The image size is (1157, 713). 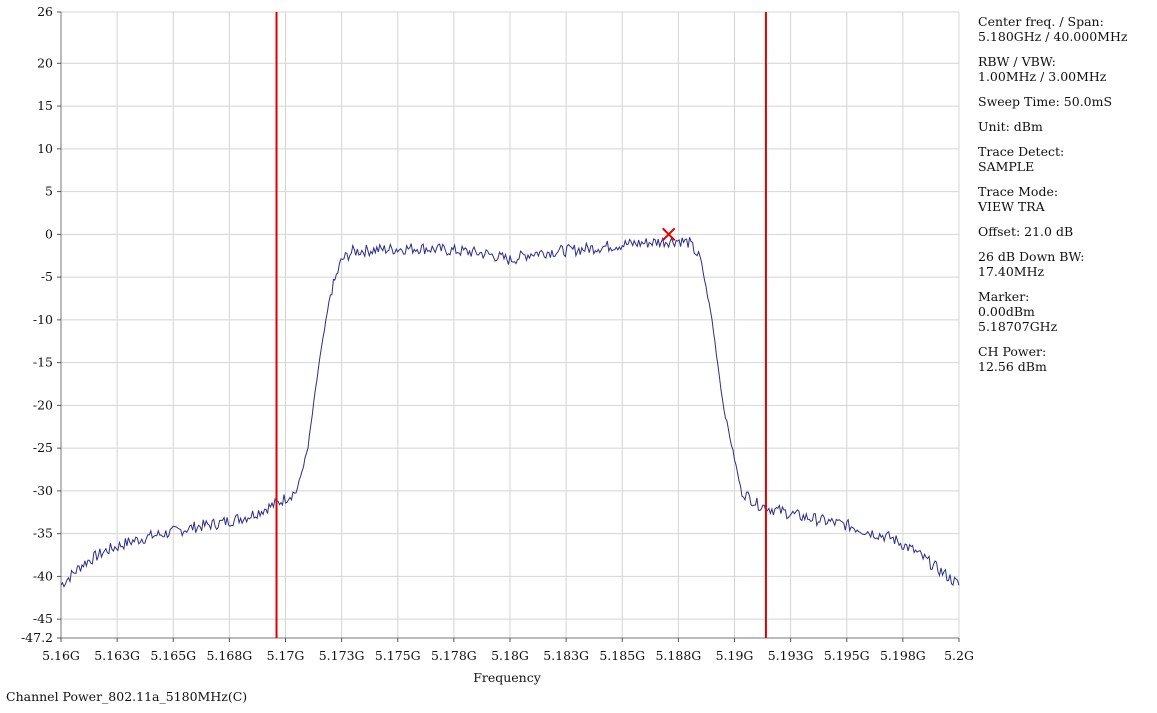 I want to click on y-tick-label: -35, so click(x=43, y=533).